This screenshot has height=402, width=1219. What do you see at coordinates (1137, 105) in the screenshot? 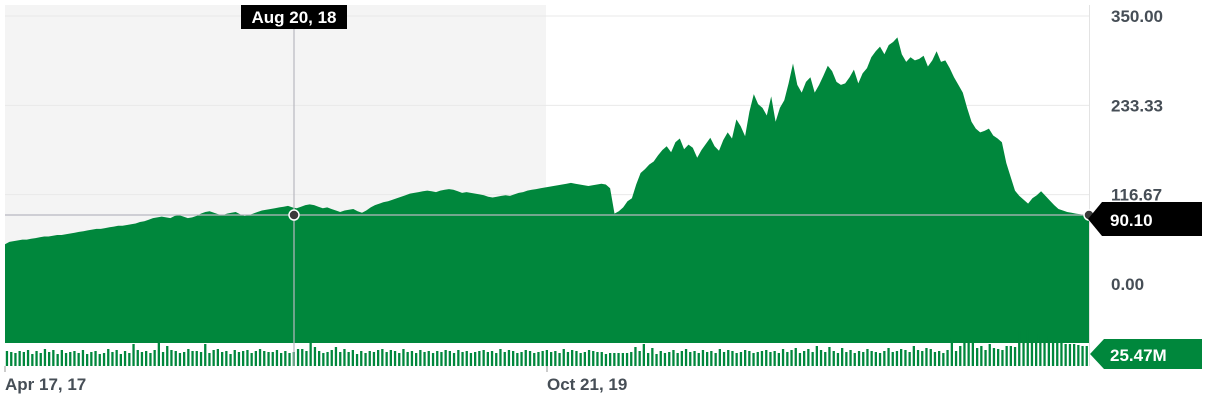
I see `y-tick-label: 233.33` at bounding box center [1137, 105].